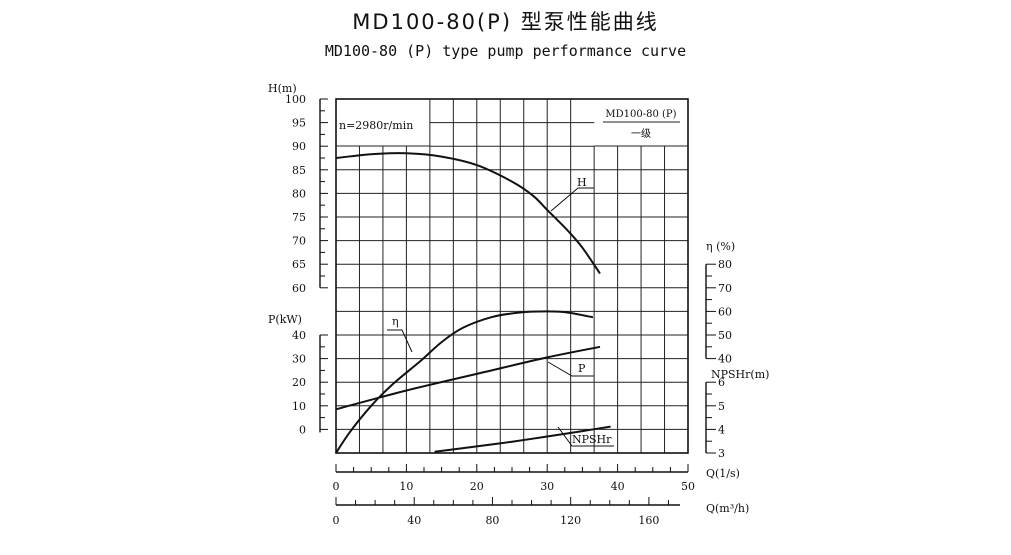  I want to click on h-tick-label: 100, so click(295, 99).